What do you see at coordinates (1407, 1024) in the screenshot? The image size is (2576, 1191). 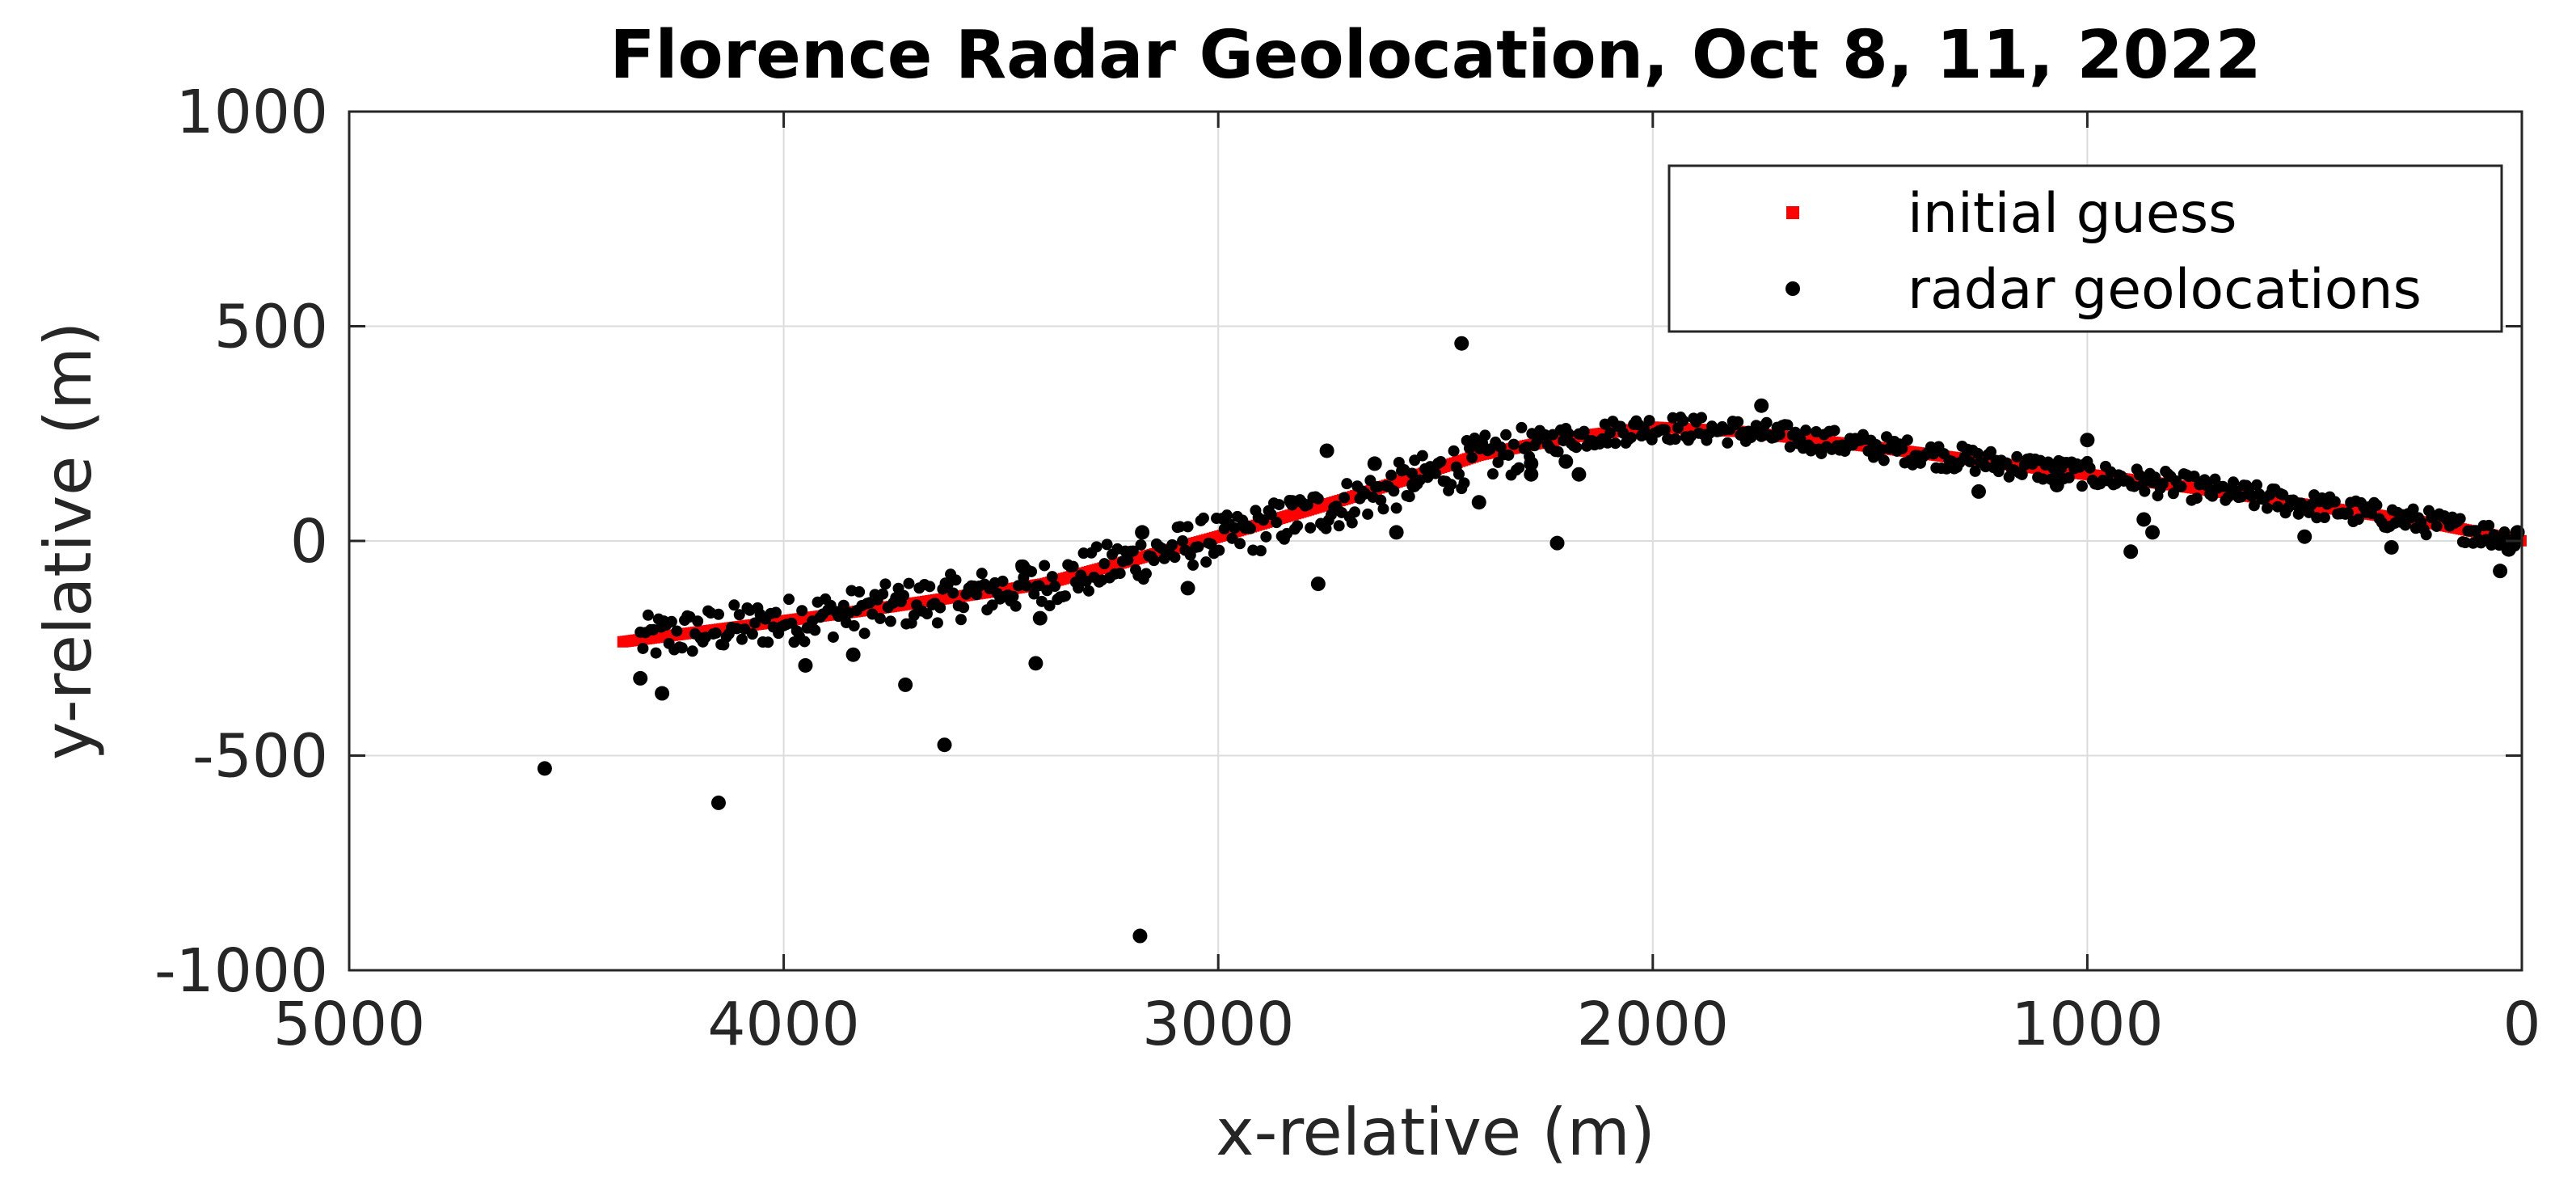 I see `x-tick-labels: 5000 4000 3000 2000 1000 0` at bounding box center [1407, 1024].